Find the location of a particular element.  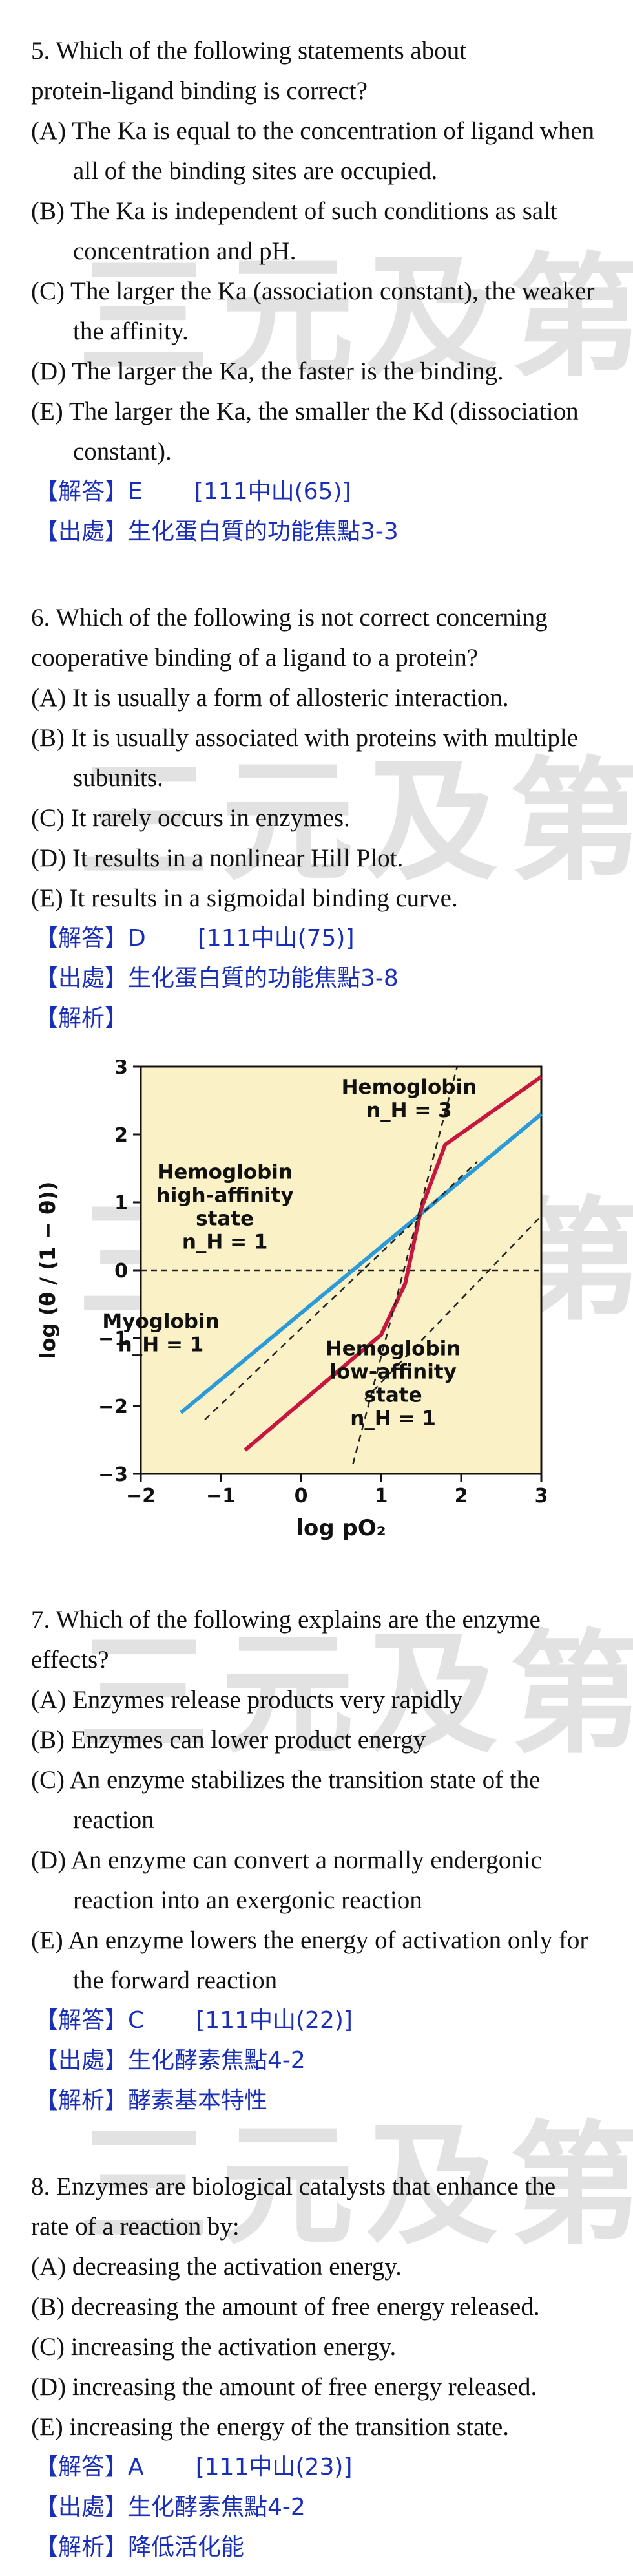

analysis-line: 【解析】 is located at coordinates (82, 1018).